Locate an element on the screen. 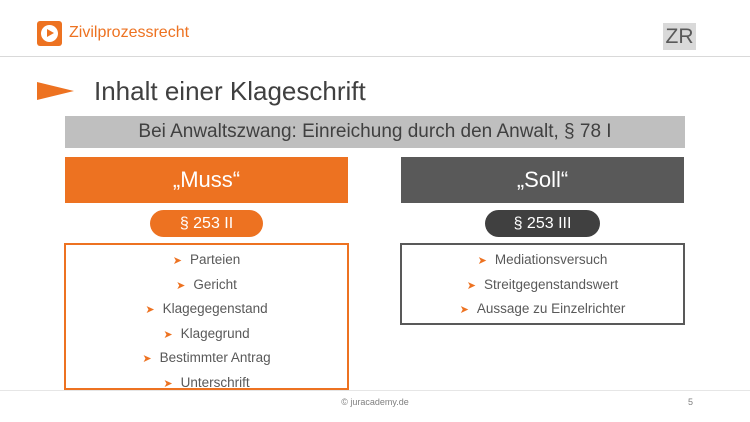  list-item: ➤ Gericht is located at coordinates (206, 285).